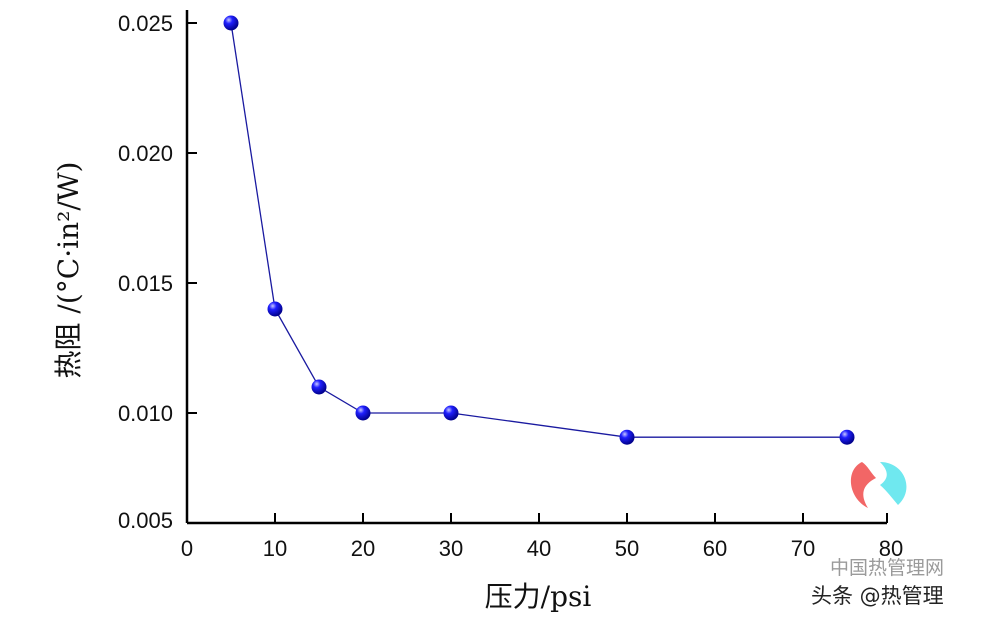  I want to click on y-tick-label: 0.025, so click(145, 23).